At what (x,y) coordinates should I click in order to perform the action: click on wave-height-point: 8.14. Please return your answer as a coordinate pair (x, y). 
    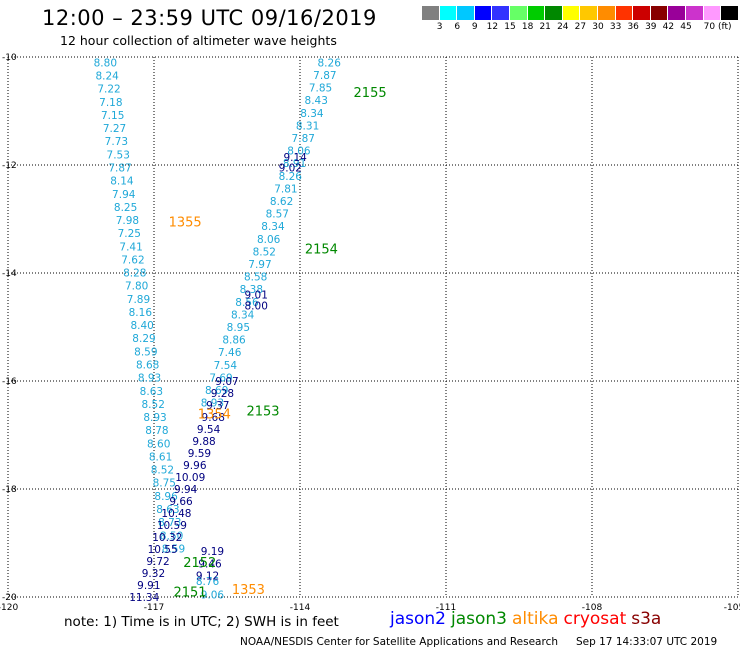
    Looking at the image, I should click on (122, 182).